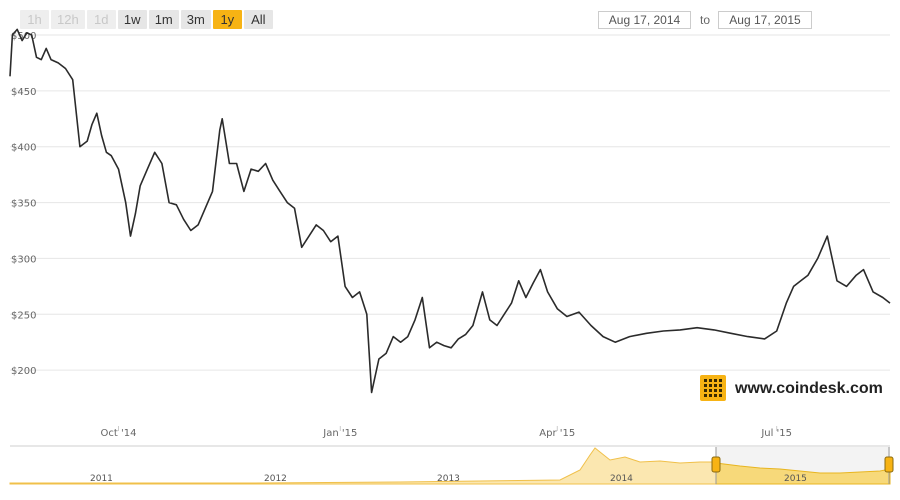  Describe the element at coordinates (705, 20) in the screenshot. I see `date-to-label: to` at that location.